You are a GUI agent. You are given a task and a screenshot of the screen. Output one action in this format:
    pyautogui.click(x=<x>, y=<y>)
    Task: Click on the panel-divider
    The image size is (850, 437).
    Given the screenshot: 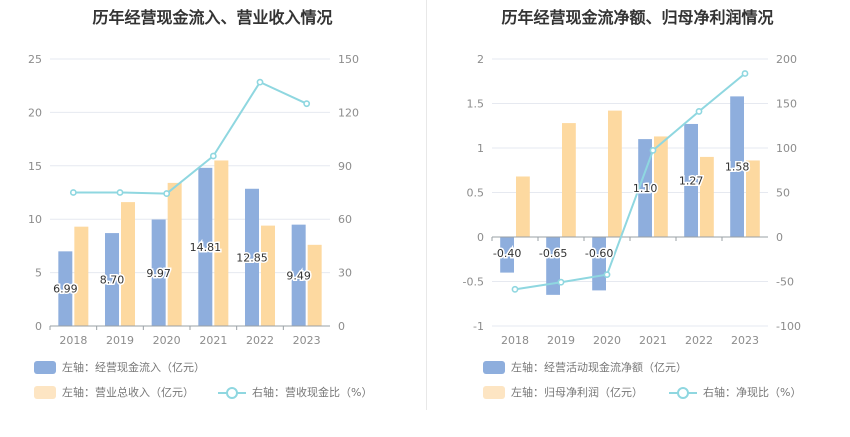 What is the action you would take?
    pyautogui.click(x=426, y=205)
    